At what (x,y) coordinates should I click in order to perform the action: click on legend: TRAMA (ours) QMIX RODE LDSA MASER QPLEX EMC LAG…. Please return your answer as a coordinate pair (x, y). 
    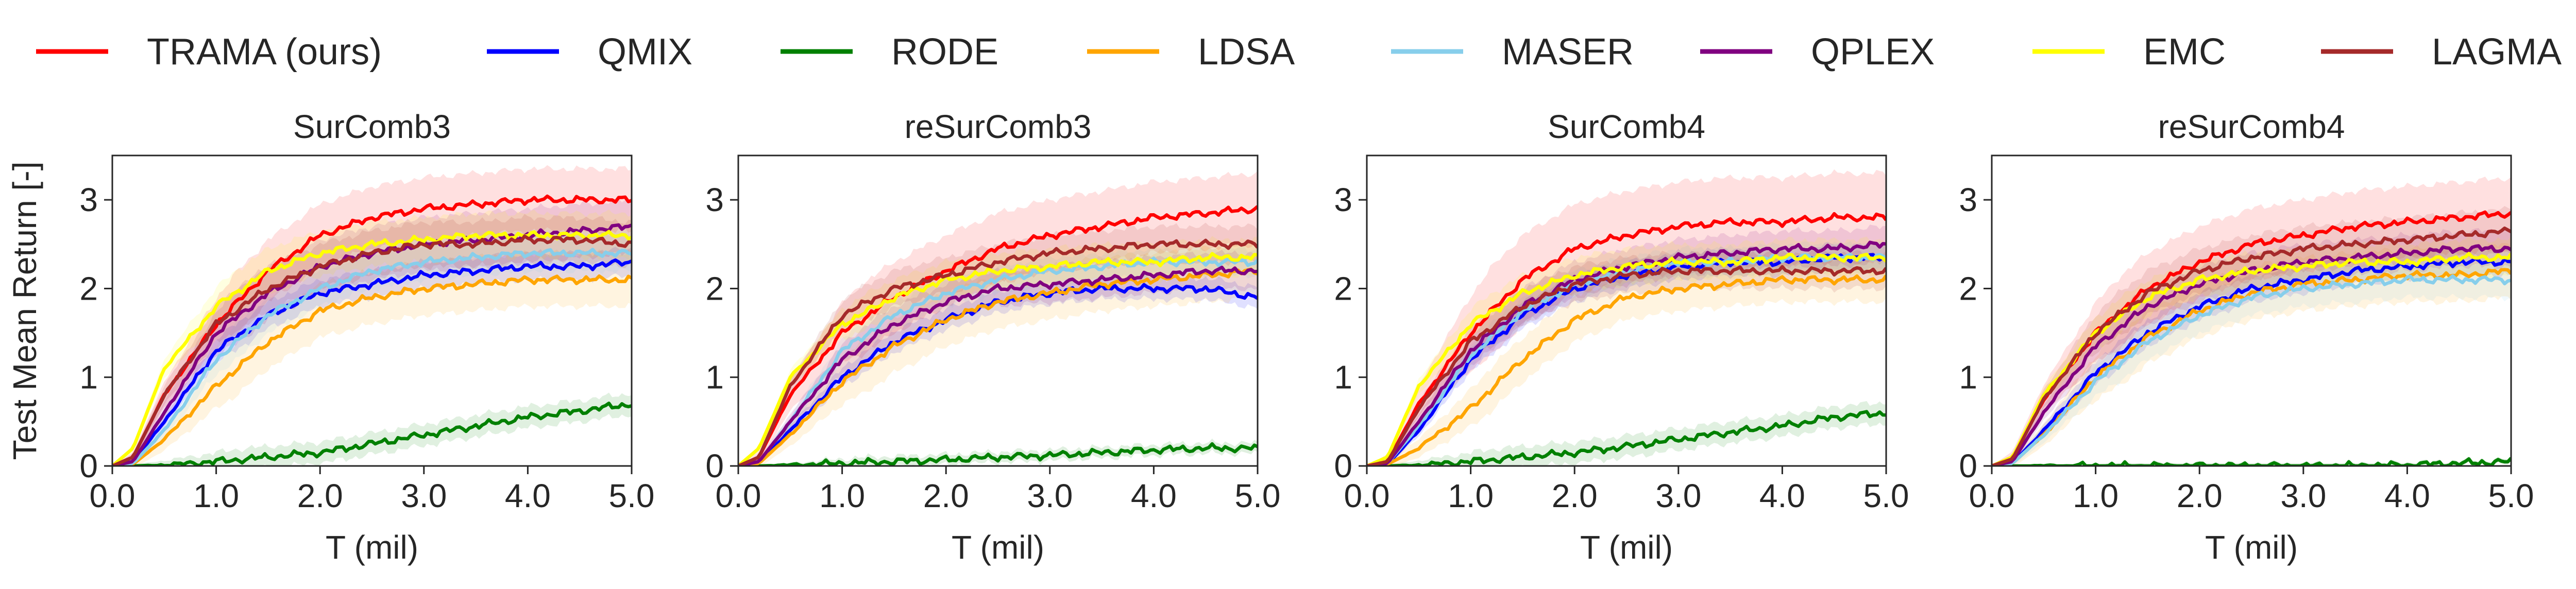
    Looking at the image, I should click on (1299, 52).